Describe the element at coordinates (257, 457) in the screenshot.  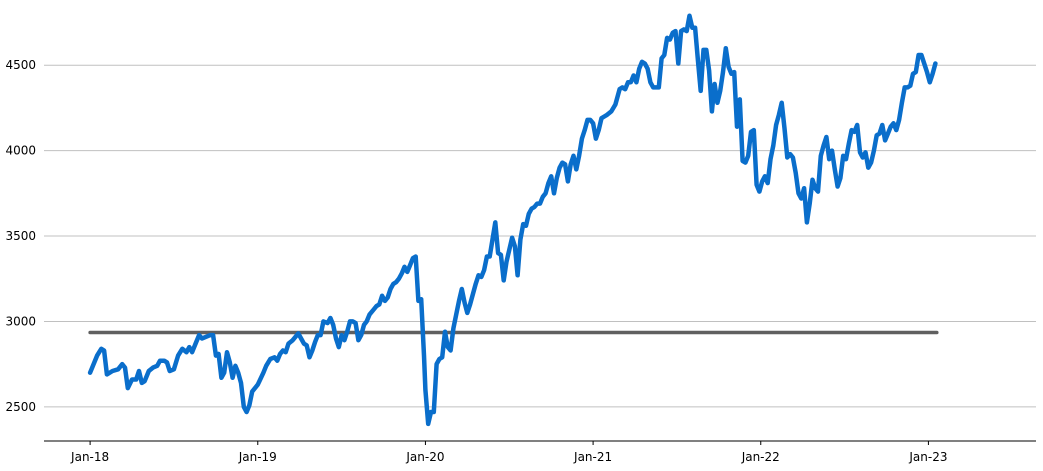
I see `x-tick-label: Jan-19` at that location.